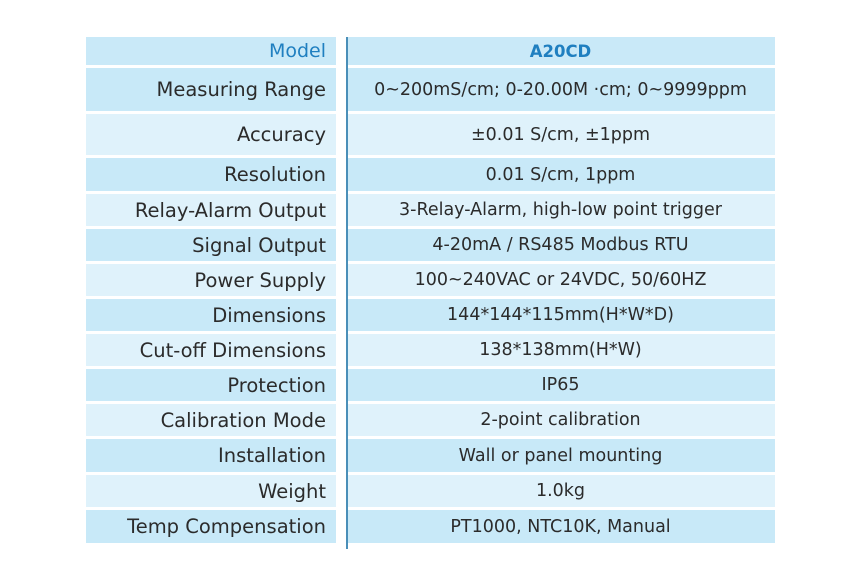 This screenshot has width=850, height=567. Describe the element at coordinates (560, 174) in the screenshot. I see `spec-value: 0.01 S/cm, 1ppm` at that location.